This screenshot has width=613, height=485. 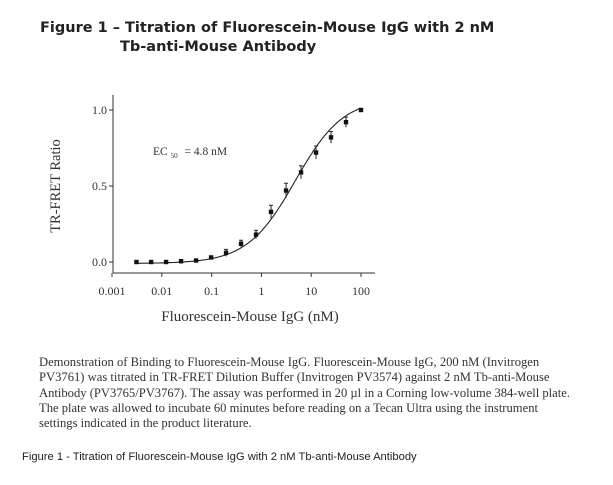 What do you see at coordinates (218, 47) in the screenshot?
I see `figure-title-line2: Tb-anti-Mouse Antibody` at bounding box center [218, 47].